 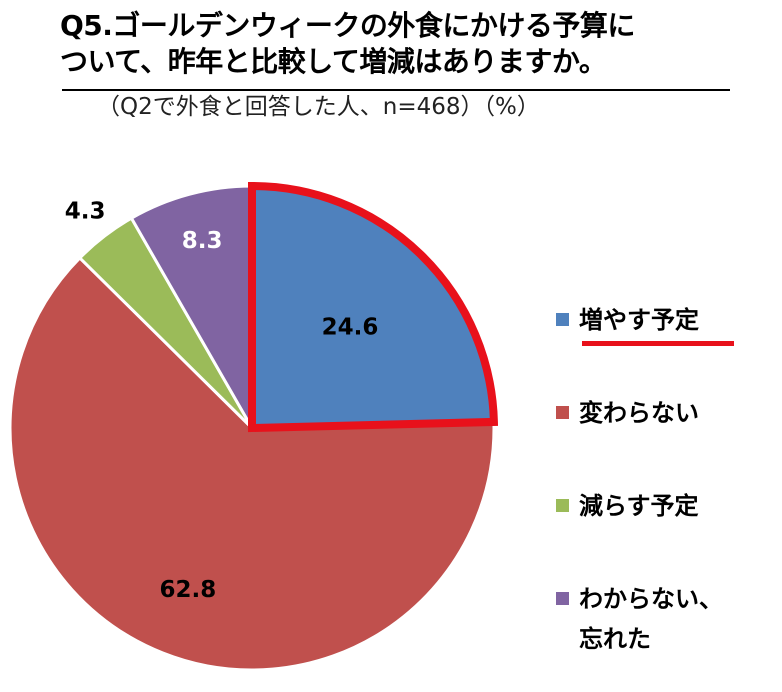 What do you see at coordinates (639, 413) in the screenshot?
I see `legend-label: 変わらない` at bounding box center [639, 413].